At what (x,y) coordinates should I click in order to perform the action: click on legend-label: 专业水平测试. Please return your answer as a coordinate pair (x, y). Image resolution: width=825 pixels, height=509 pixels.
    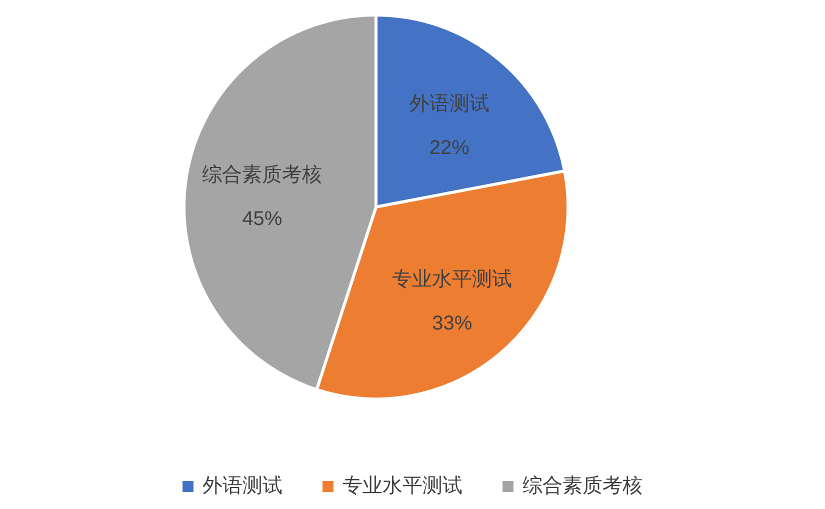
    Looking at the image, I should click on (402, 486).